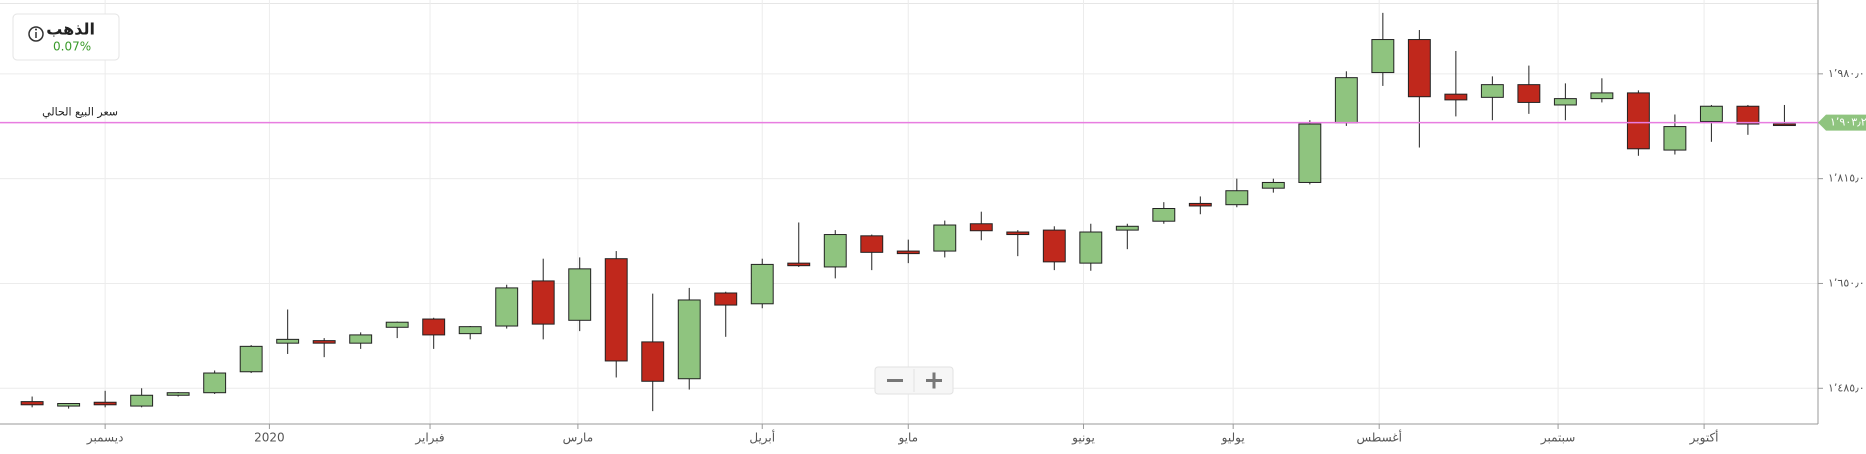 The width and height of the screenshot is (1866, 454). I want to click on change-percent: 0.07%, so click(72, 47).